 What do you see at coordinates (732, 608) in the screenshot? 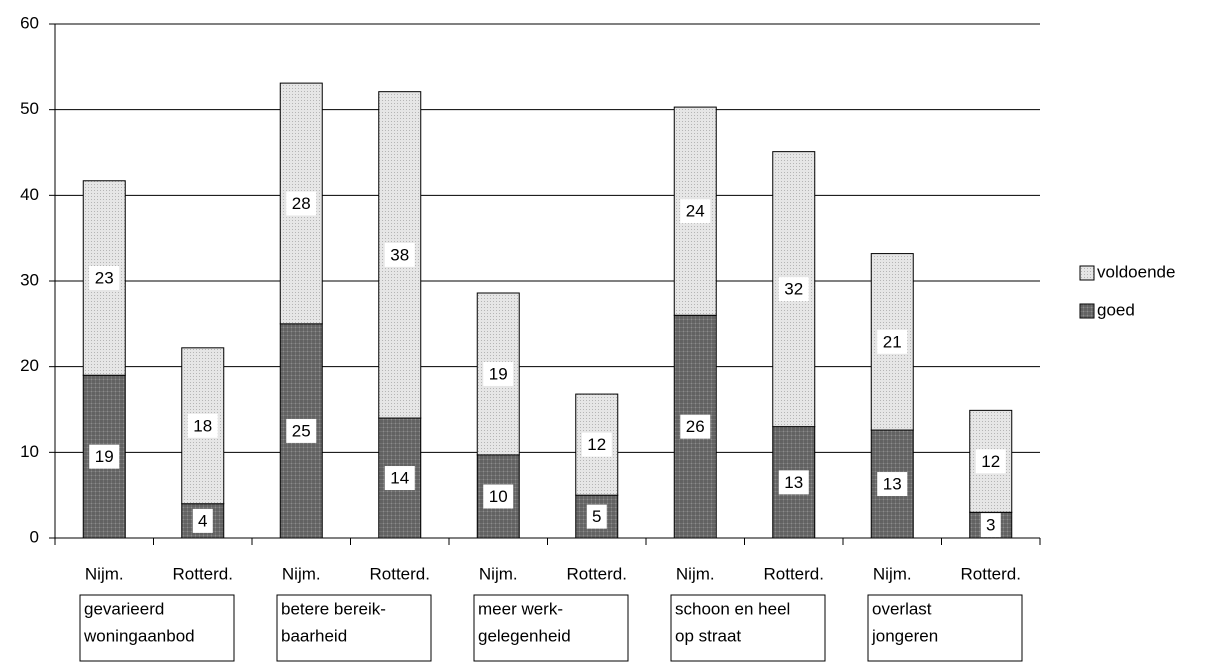
I see `group-label: schoon en heel` at bounding box center [732, 608].